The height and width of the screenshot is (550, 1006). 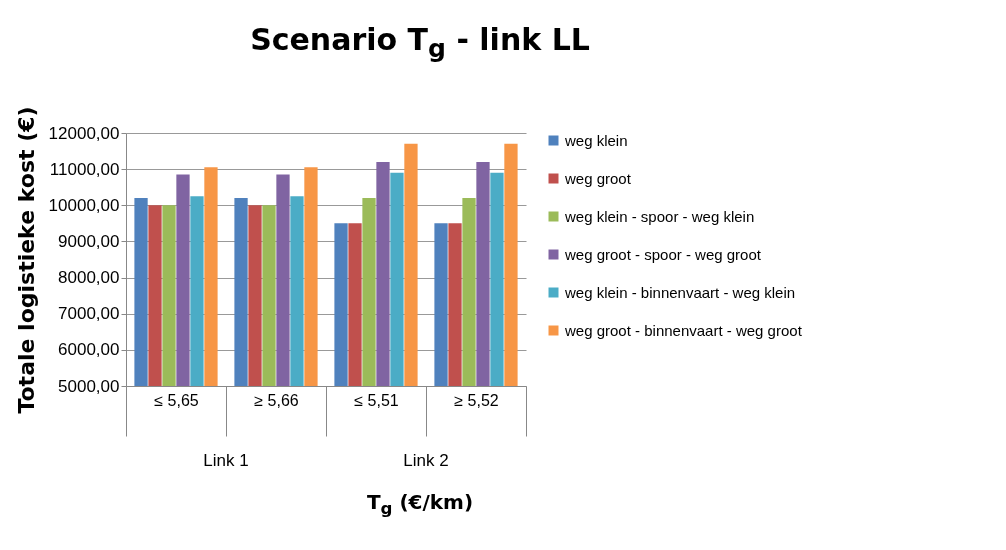 What do you see at coordinates (84, 205) in the screenshot?
I see `y-tick-label: 10000,00` at bounding box center [84, 205].